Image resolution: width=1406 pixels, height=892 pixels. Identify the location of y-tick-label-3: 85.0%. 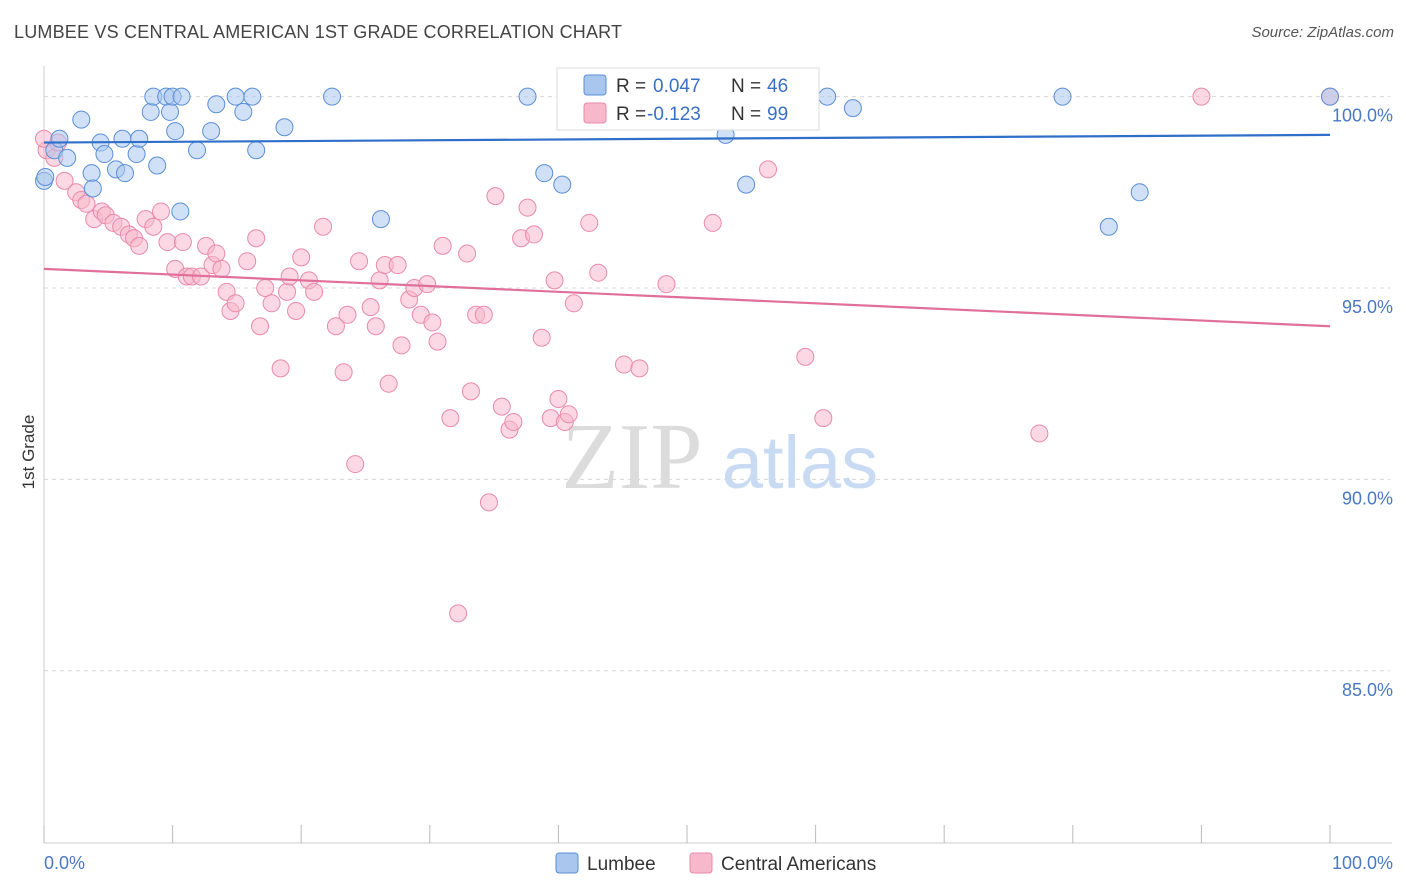
(1367, 690).